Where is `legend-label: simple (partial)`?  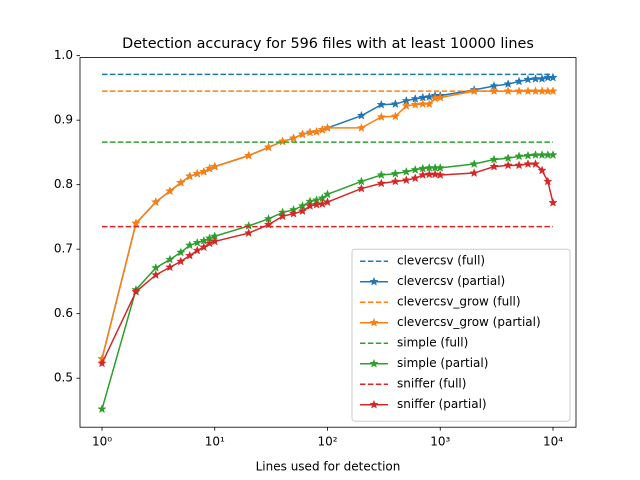
legend-label: simple (partial) is located at coordinates (442, 363).